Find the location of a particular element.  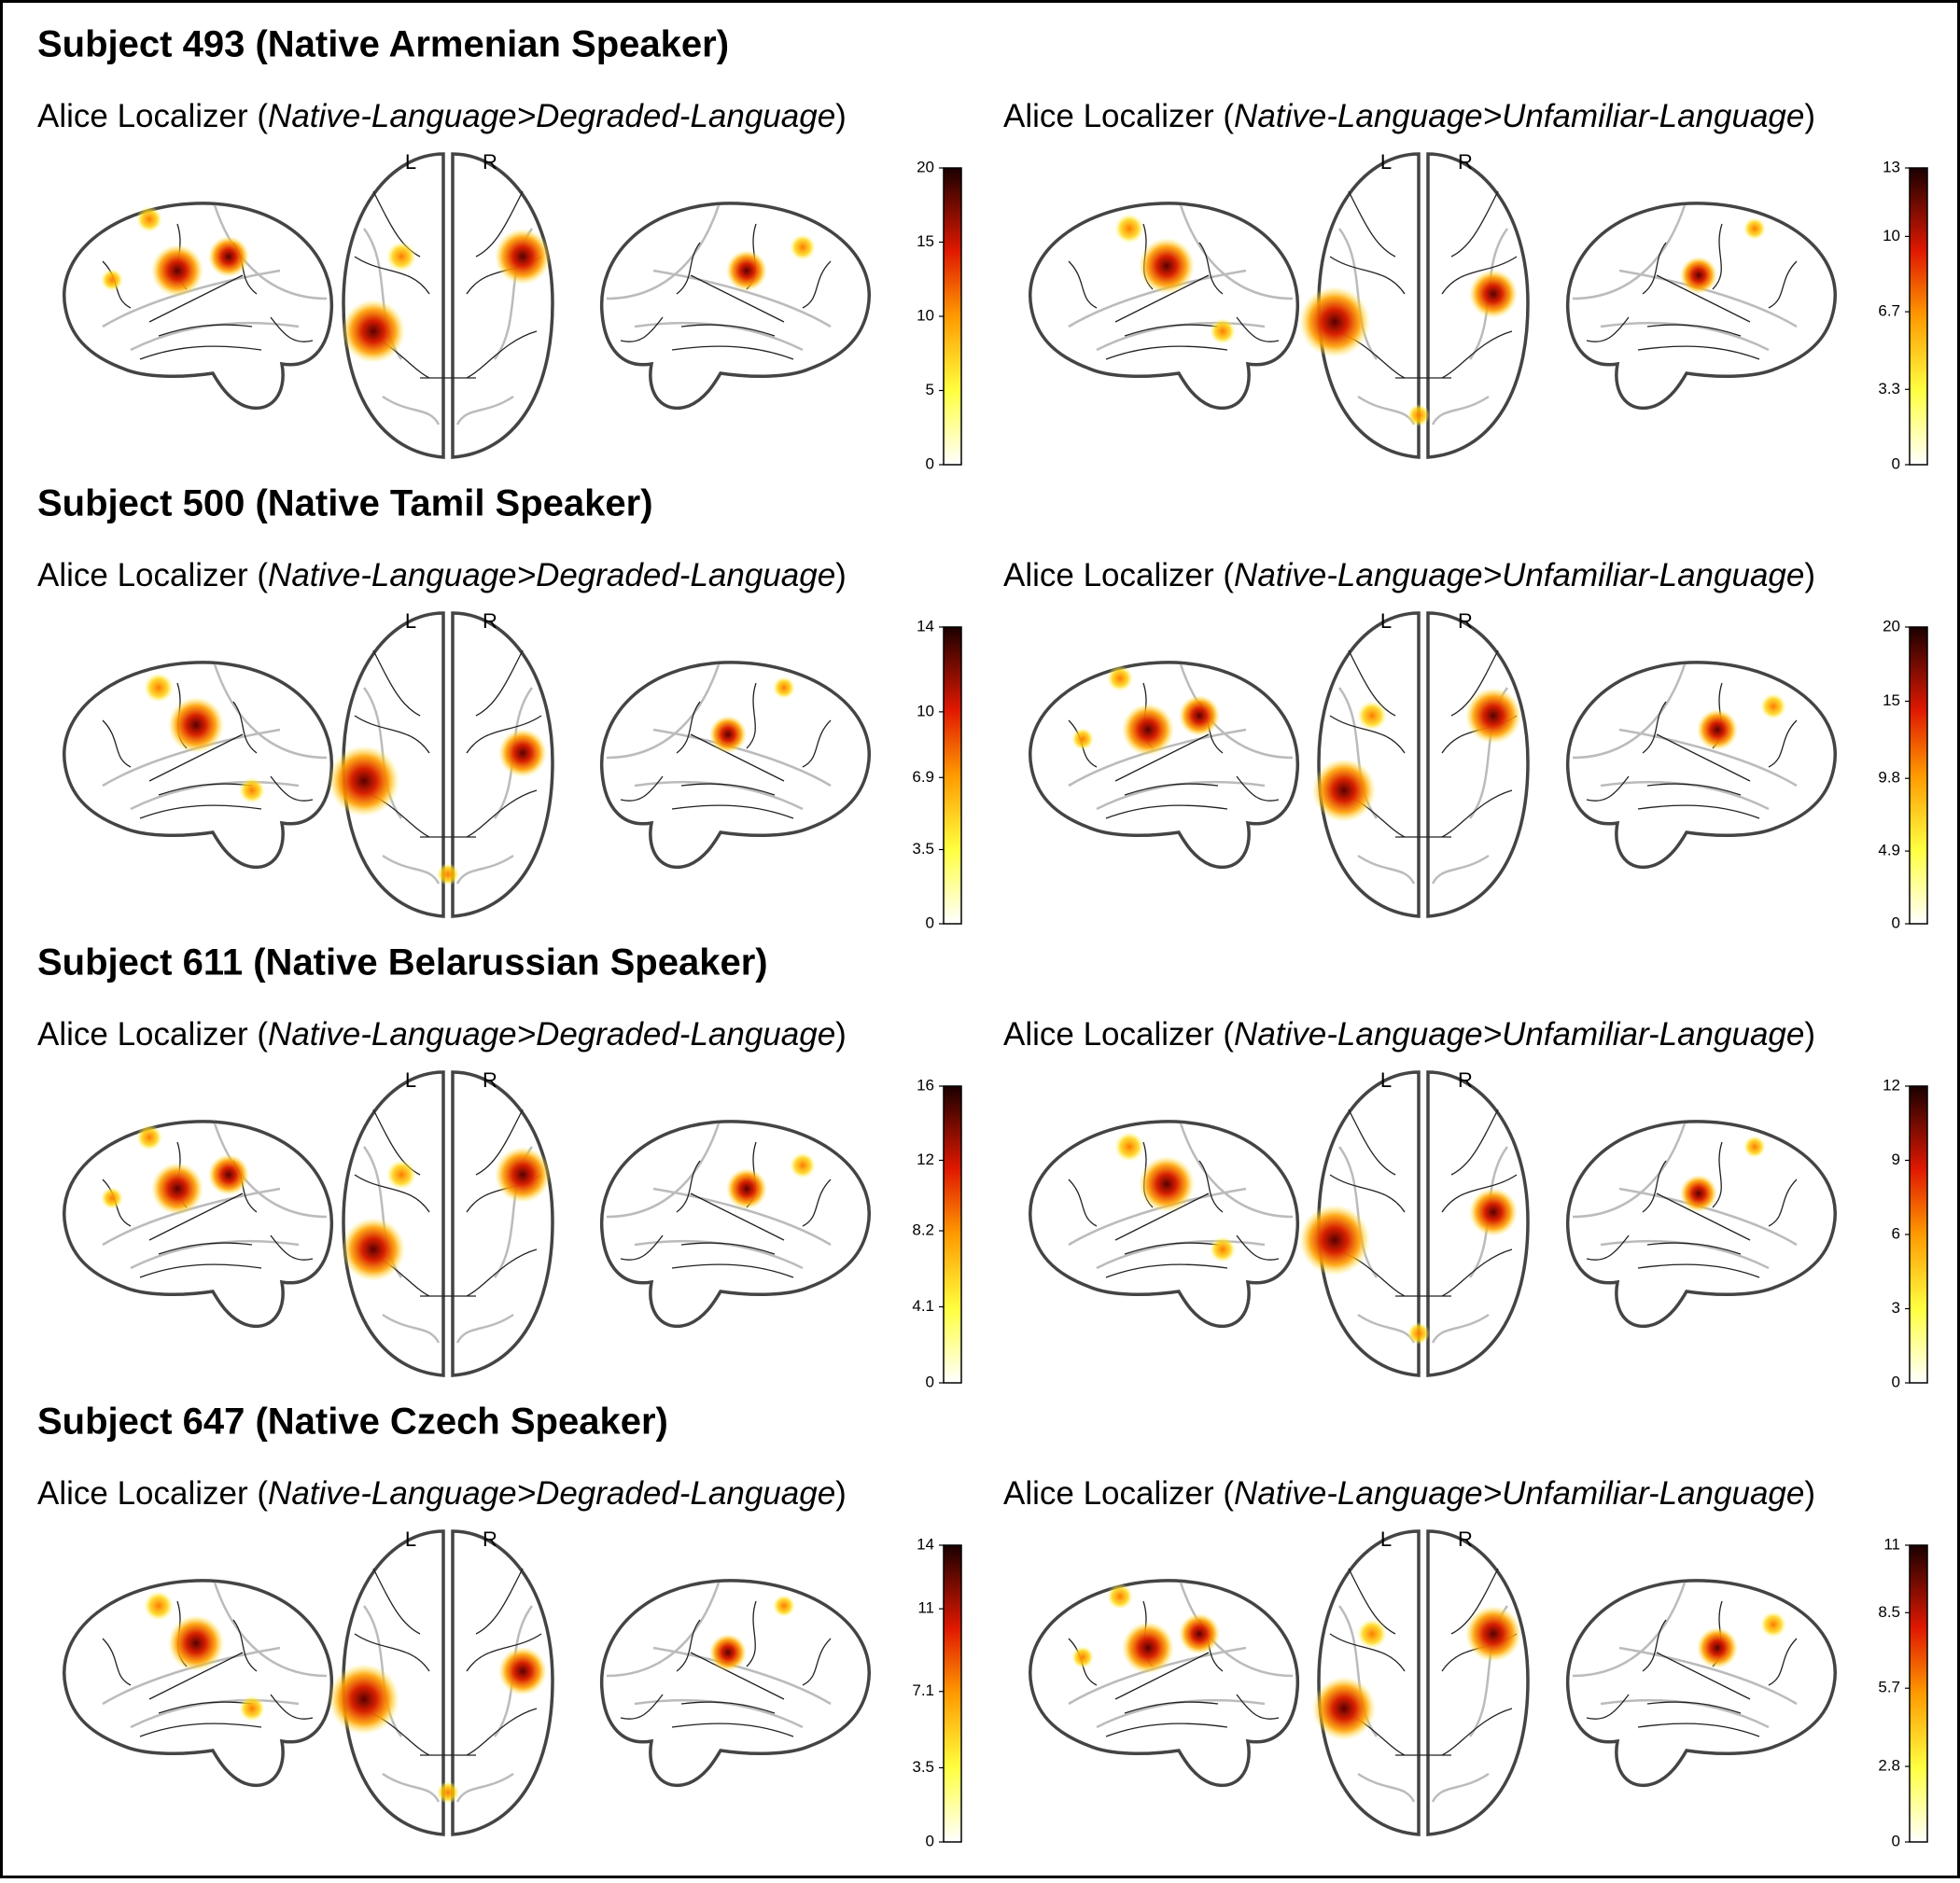

colorbar-tick-label: 10 is located at coordinates (925, 710).